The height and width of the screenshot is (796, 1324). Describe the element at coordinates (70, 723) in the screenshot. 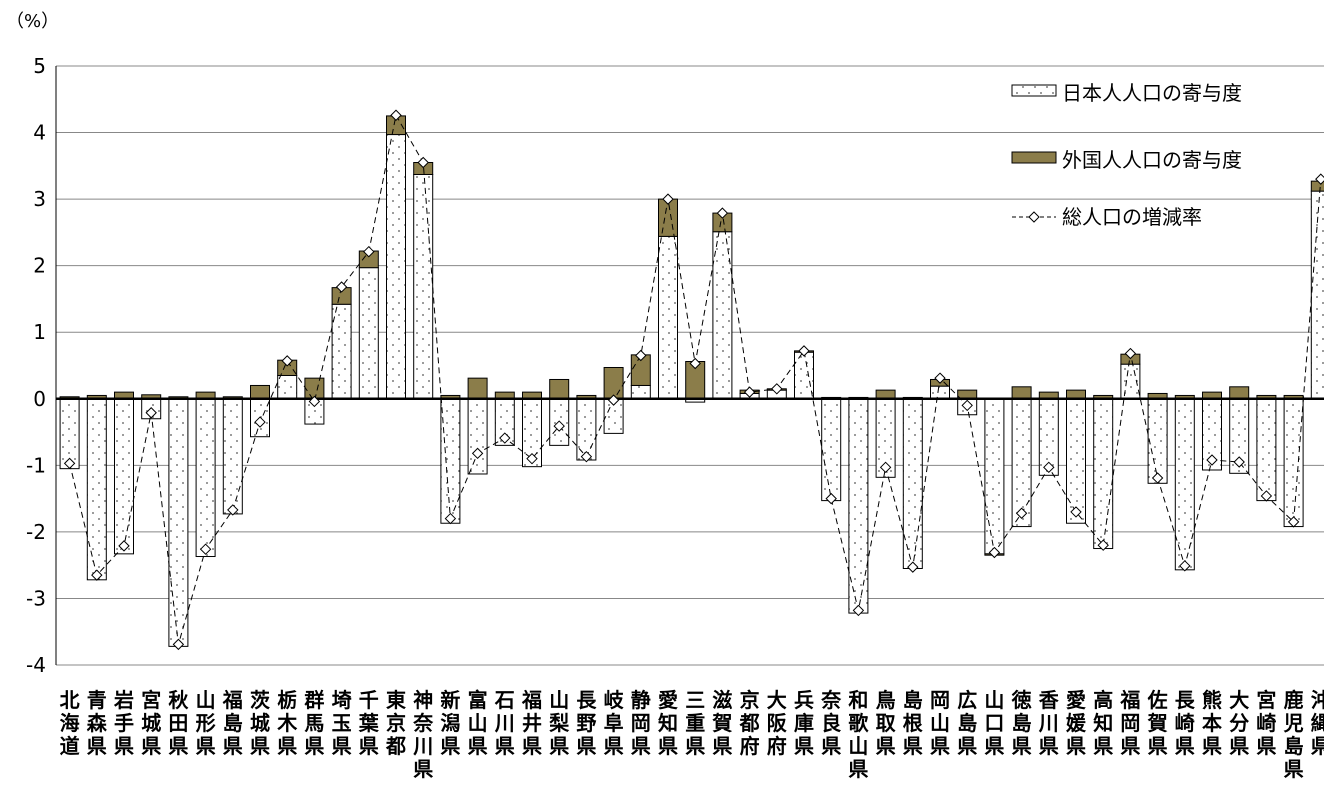

I see `x-category-label: 北海道` at that location.